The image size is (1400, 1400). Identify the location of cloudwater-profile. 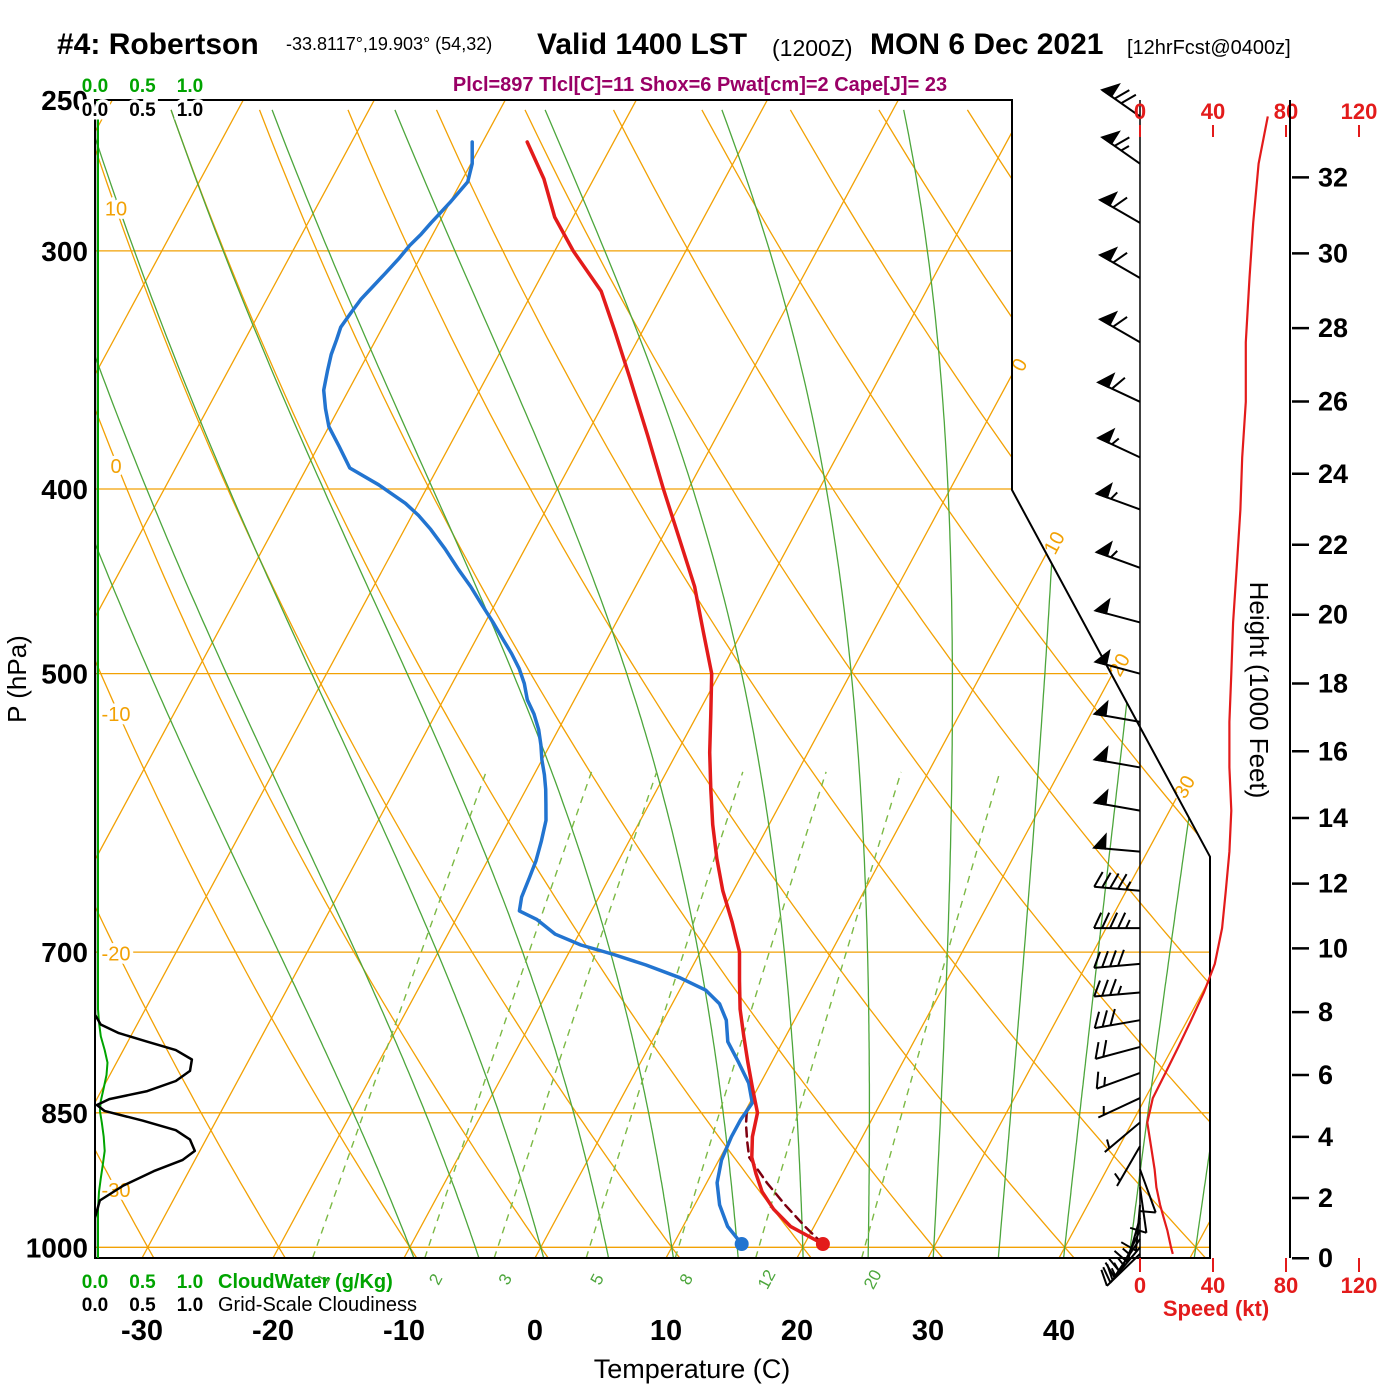
(103, 679).